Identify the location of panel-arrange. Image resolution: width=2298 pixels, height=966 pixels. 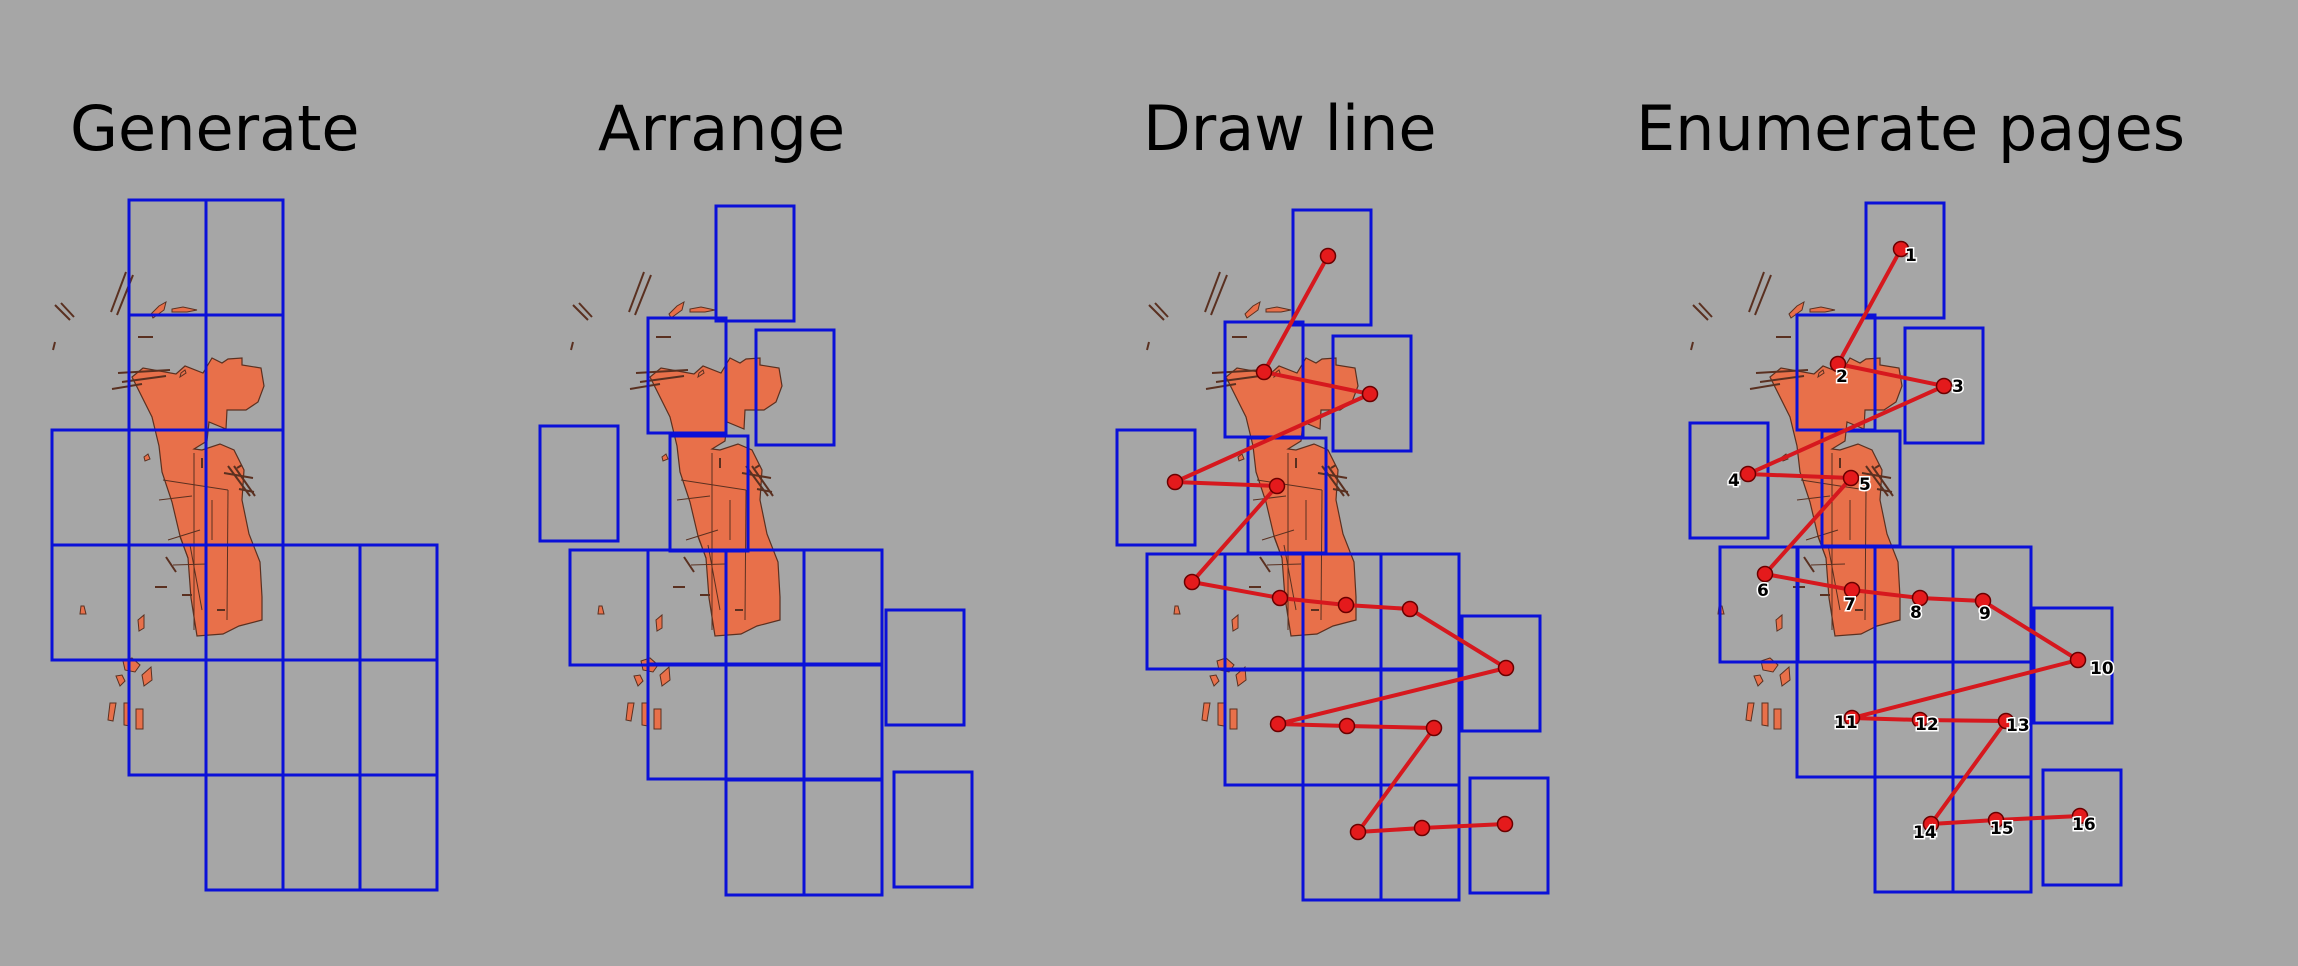
(756, 550).